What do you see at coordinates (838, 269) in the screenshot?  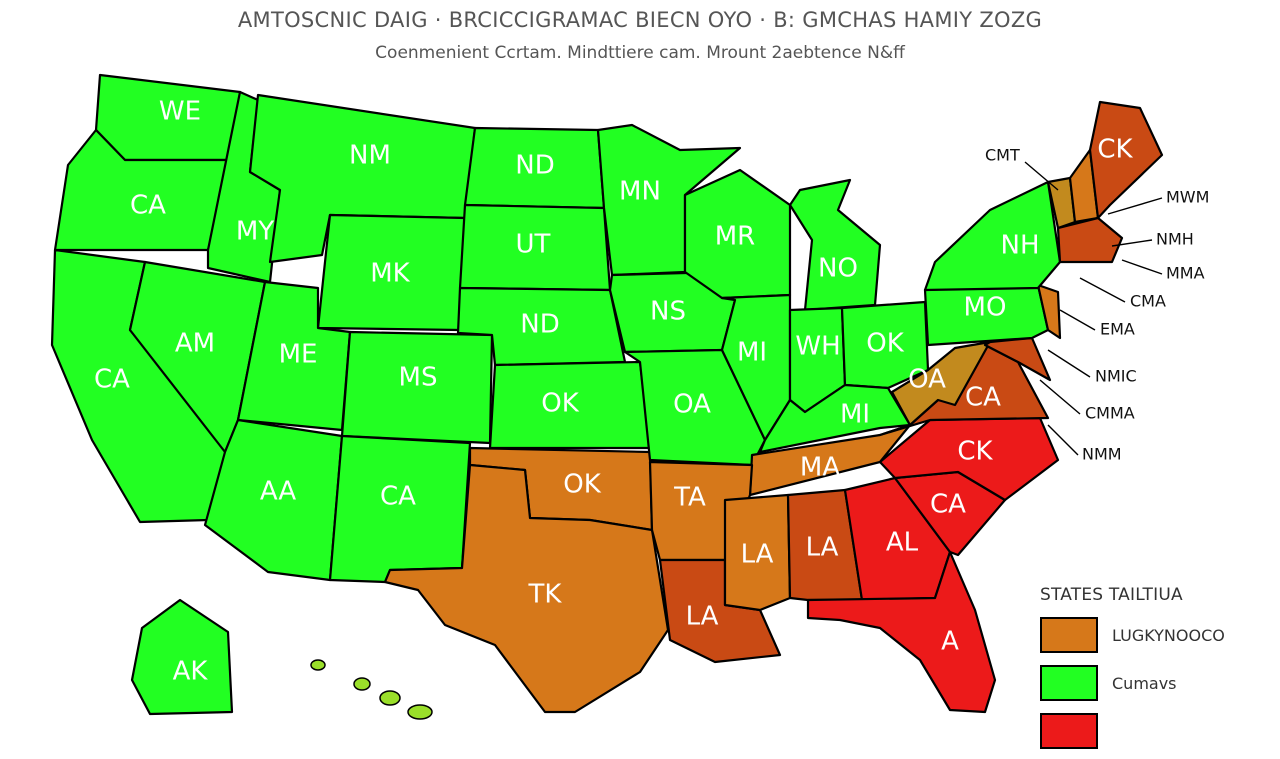 I see `state-label: NO` at bounding box center [838, 269].